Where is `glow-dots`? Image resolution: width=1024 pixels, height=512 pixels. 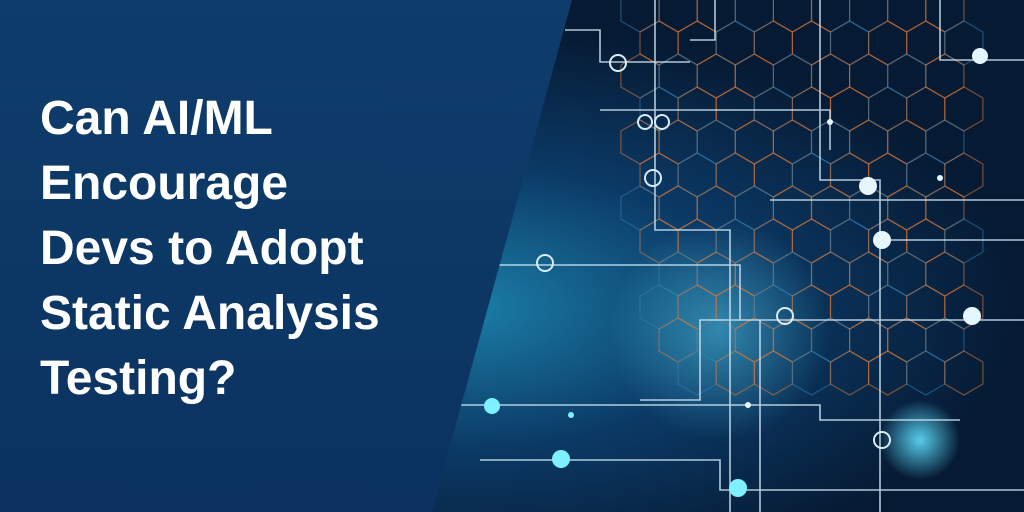
glow-dots is located at coordinates (615, 447).